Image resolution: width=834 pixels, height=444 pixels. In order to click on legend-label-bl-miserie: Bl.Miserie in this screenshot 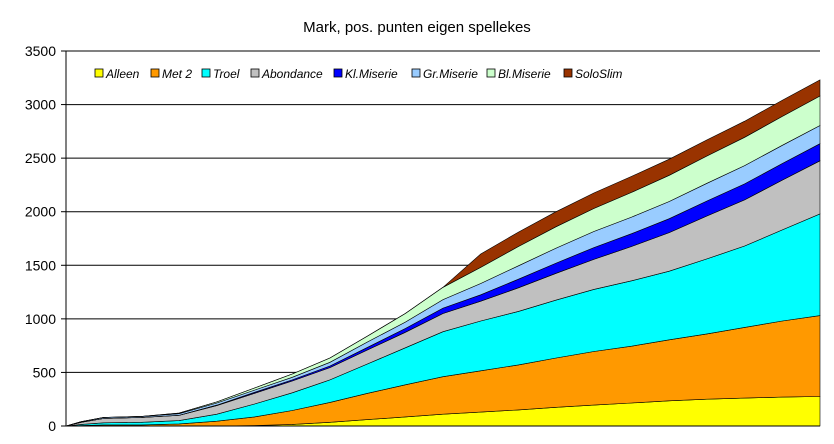, I will do `click(524, 74)`.